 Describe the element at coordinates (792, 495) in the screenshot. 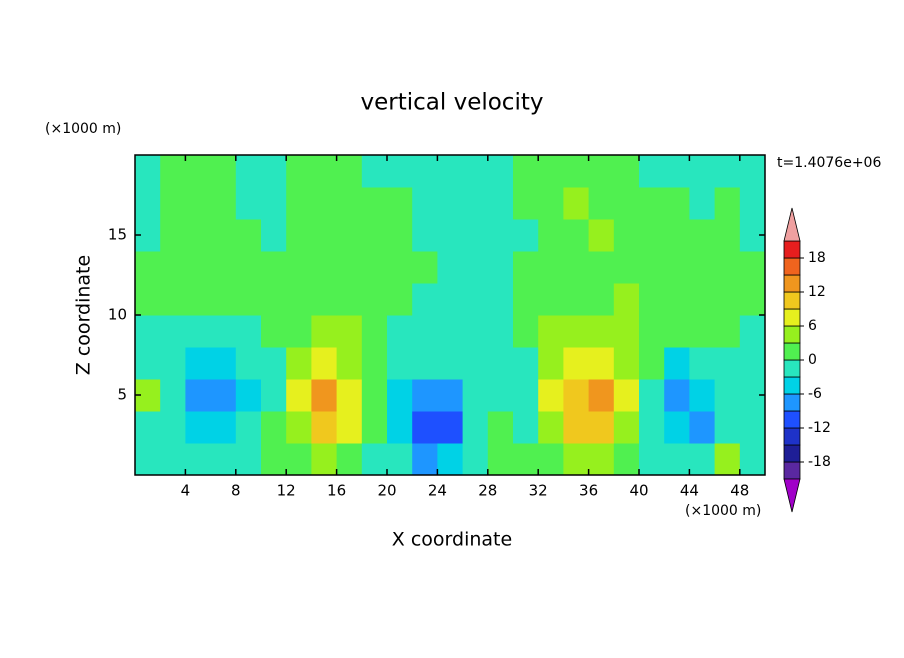

I see `colorbar-under` at that location.